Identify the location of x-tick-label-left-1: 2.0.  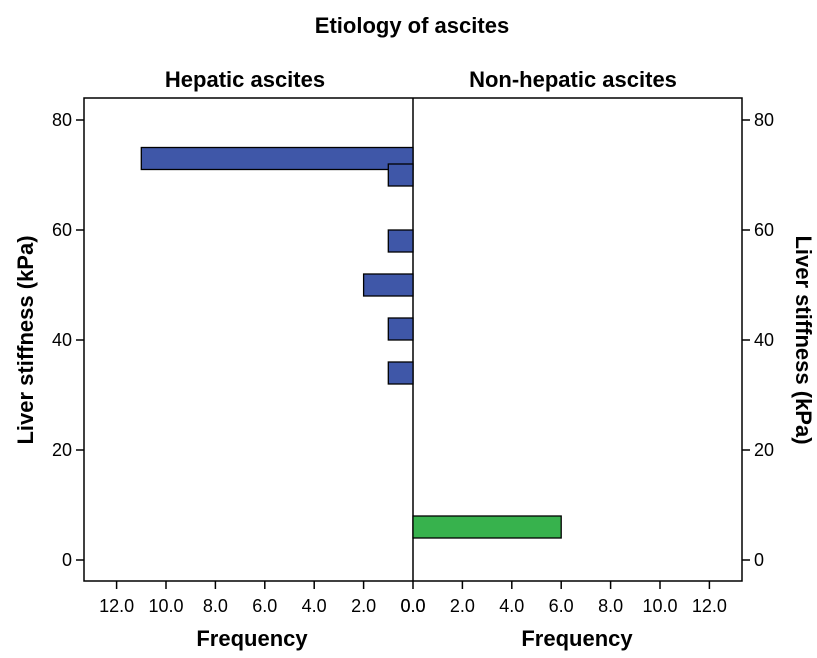
(363, 606).